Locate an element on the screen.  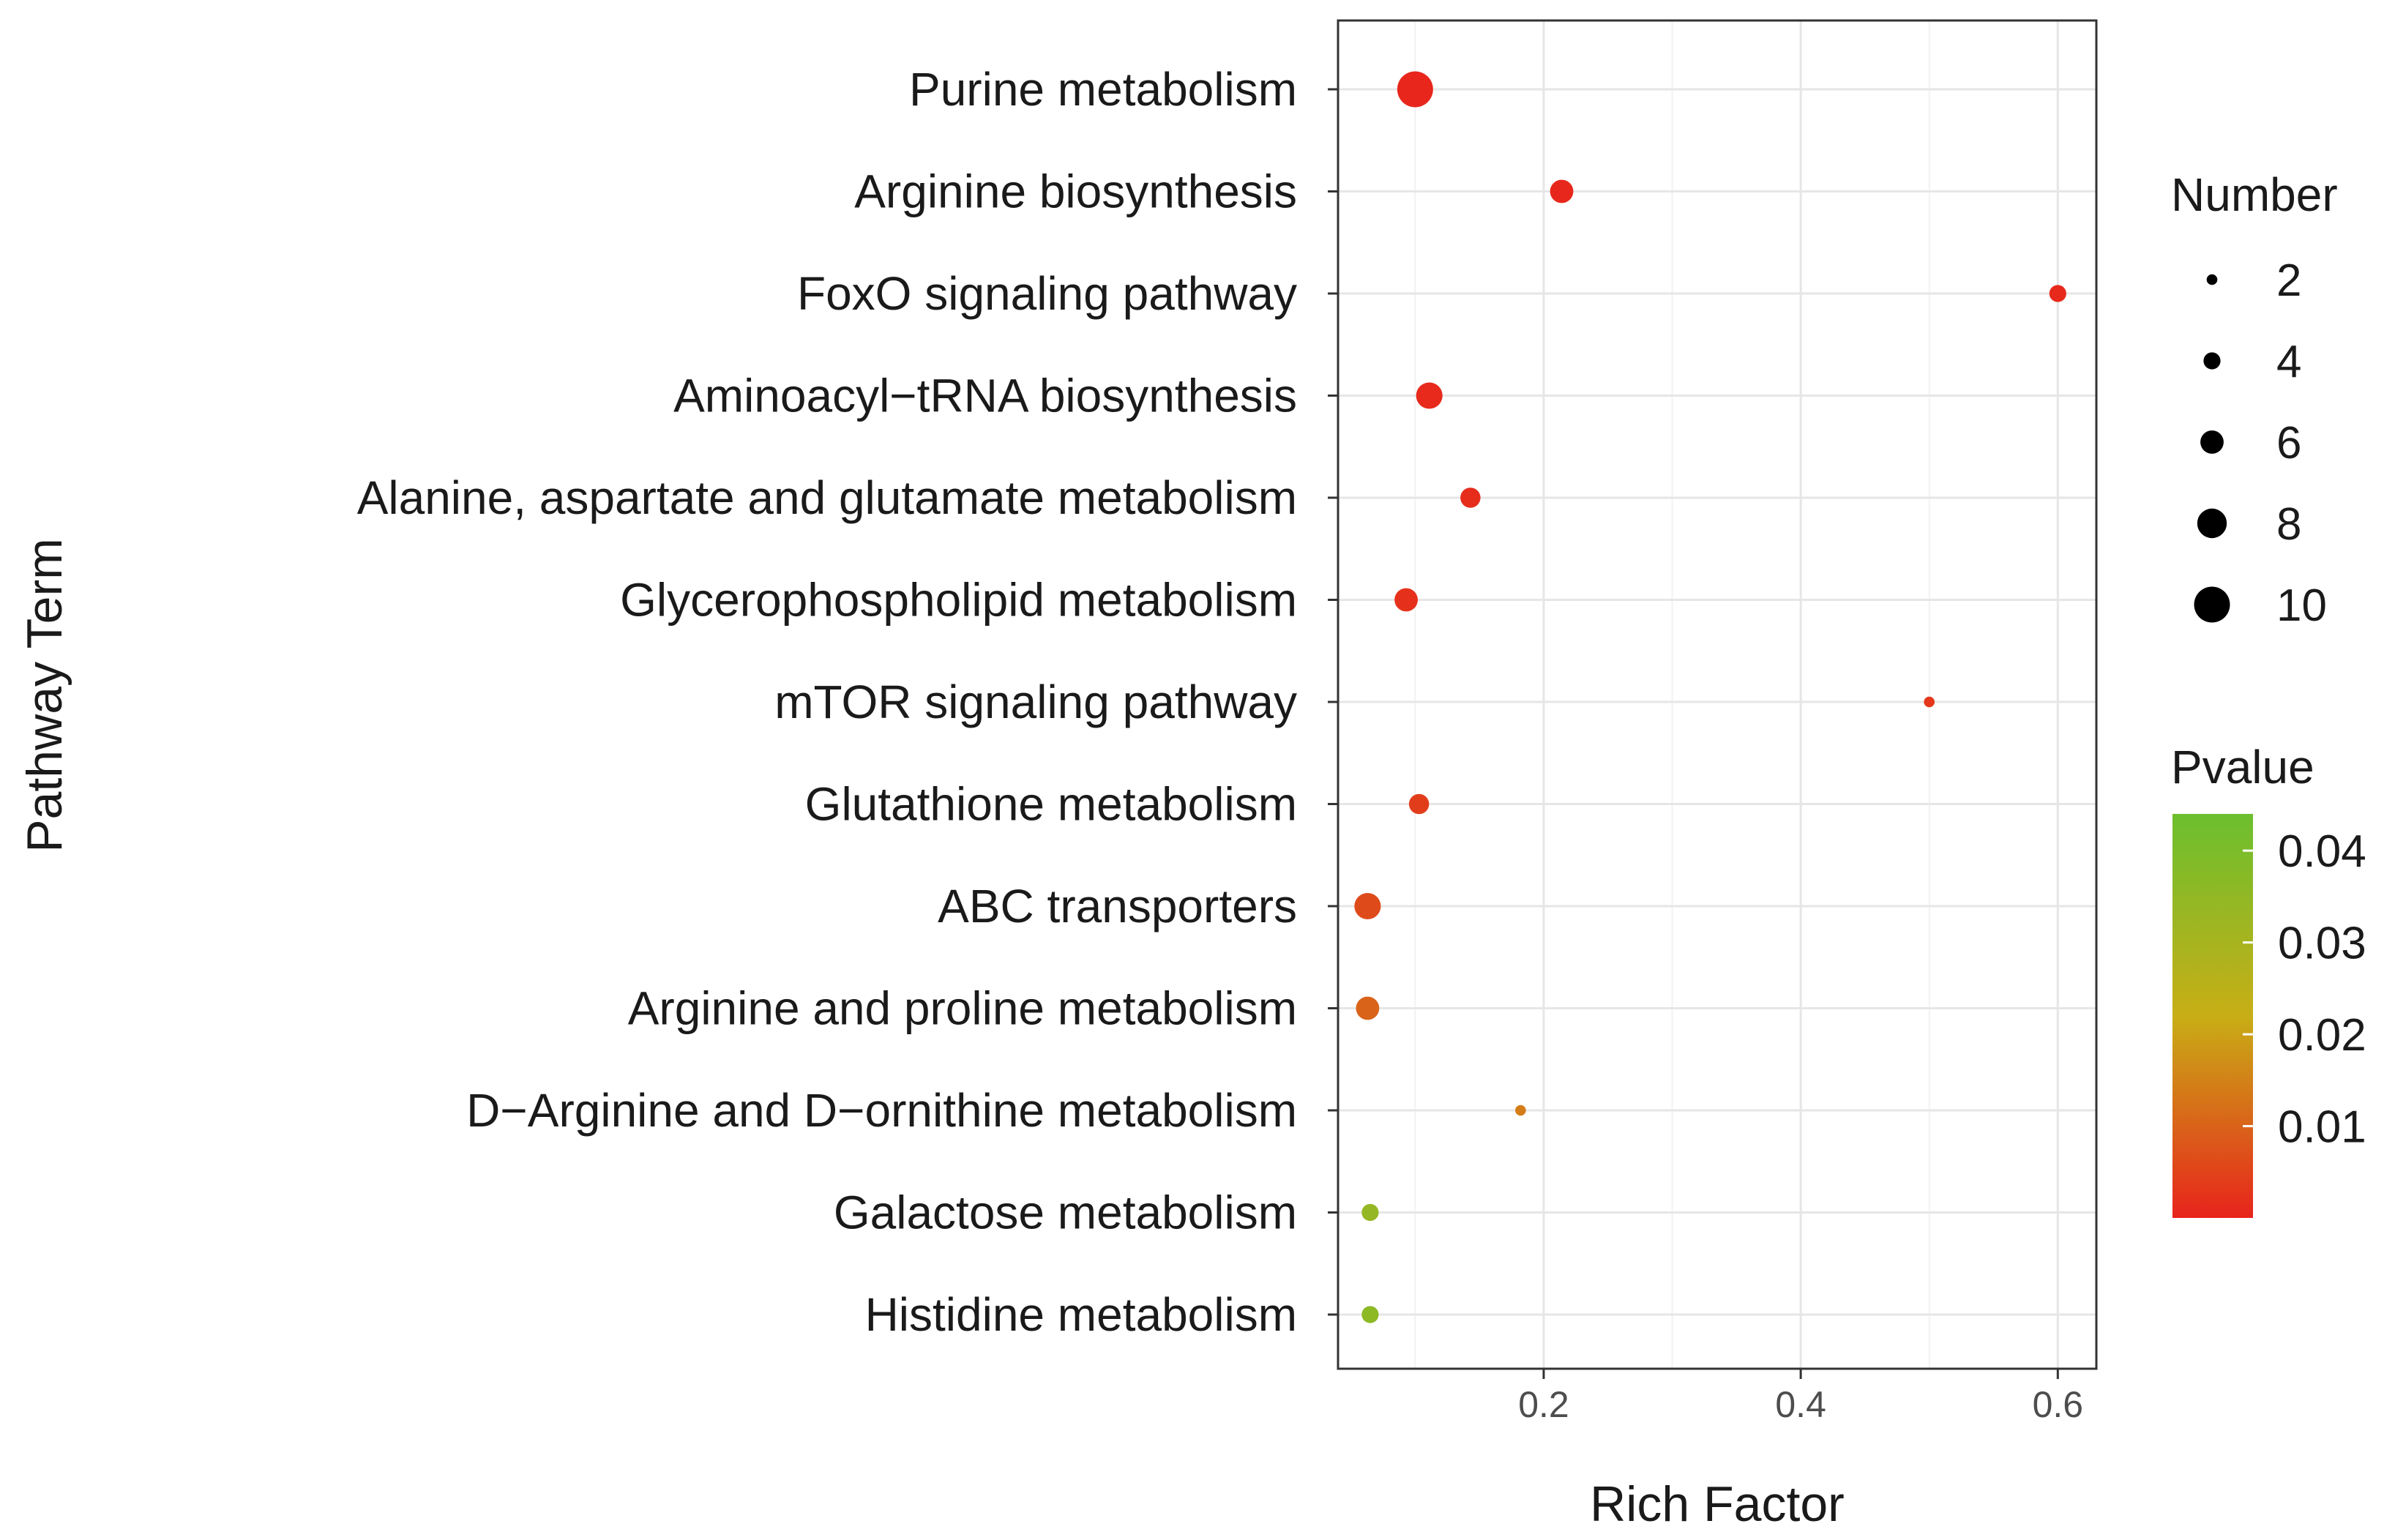
pathway-label: FoxO signaling pathway is located at coordinates (1047, 293).